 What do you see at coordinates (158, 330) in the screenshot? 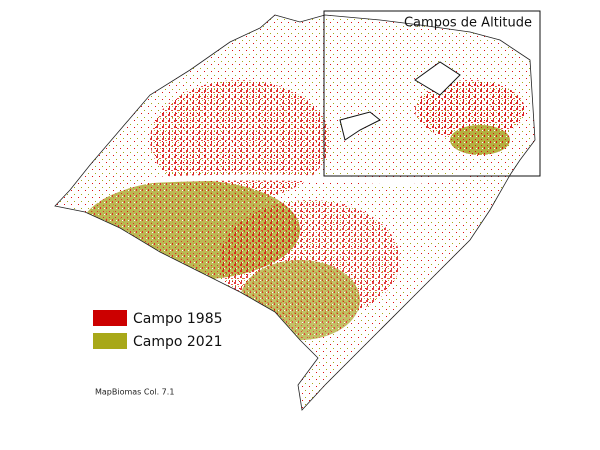
I see `legend: Campo 1985 Campo 2021` at bounding box center [158, 330].